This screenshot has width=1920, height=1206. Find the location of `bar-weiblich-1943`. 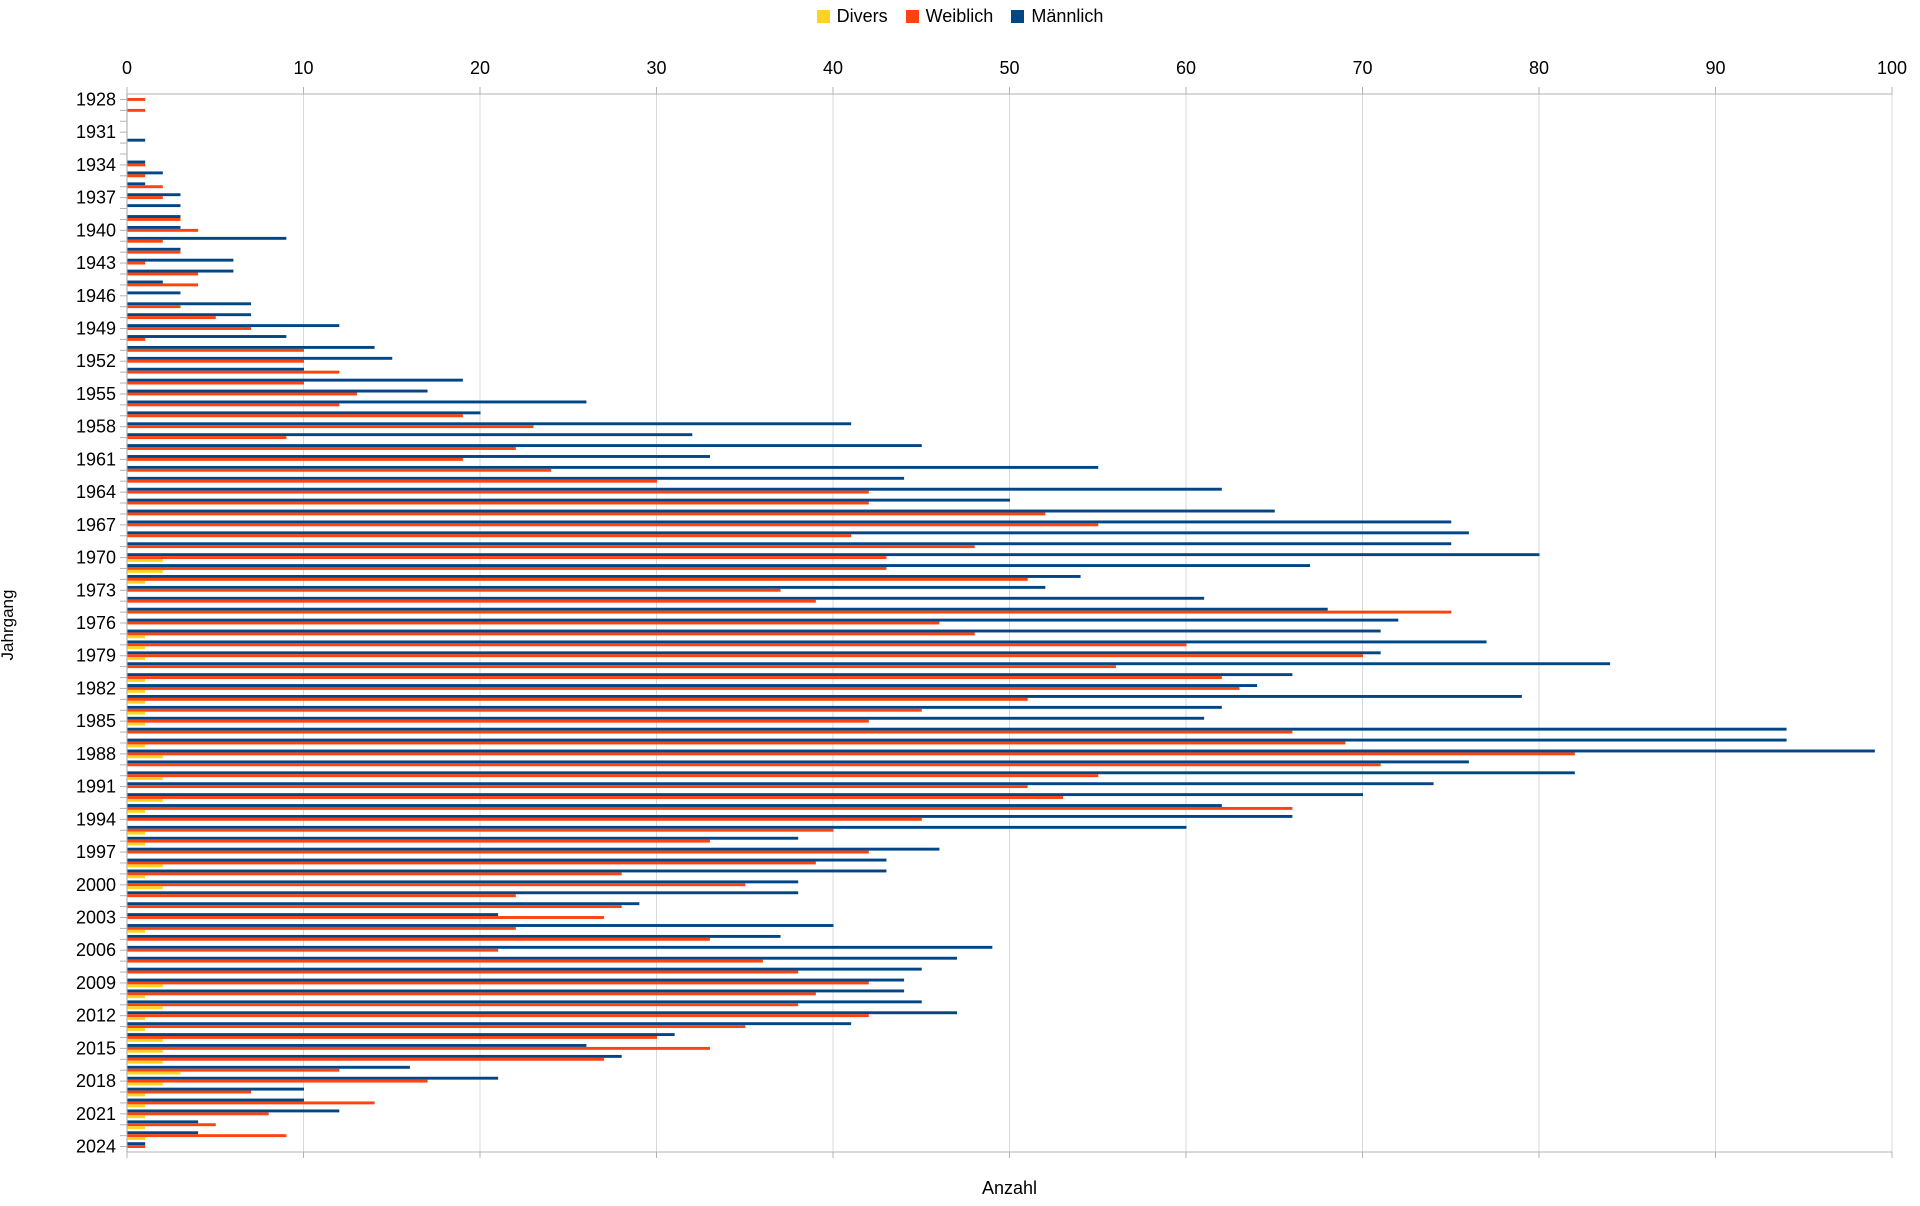

bar-weiblich-1943 is located at coordinates (136, 263).